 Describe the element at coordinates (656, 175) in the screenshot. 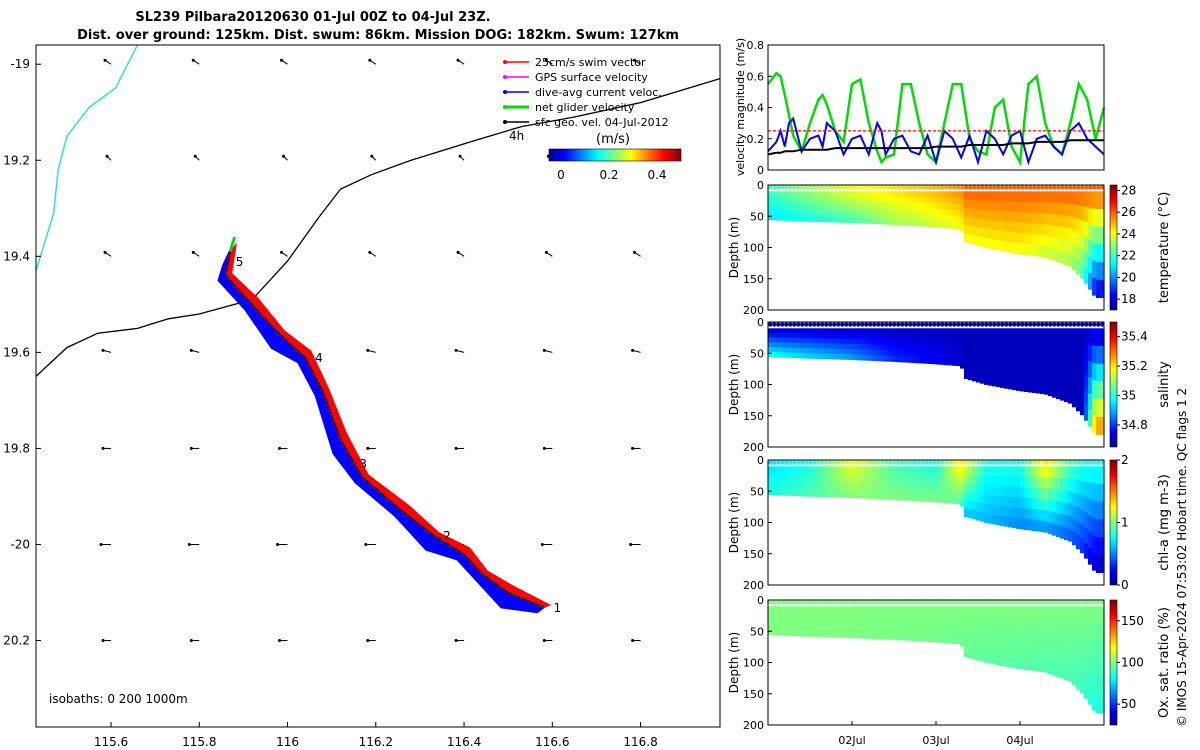

I see `map-colorbar-tick-label: 0.4` at that location.